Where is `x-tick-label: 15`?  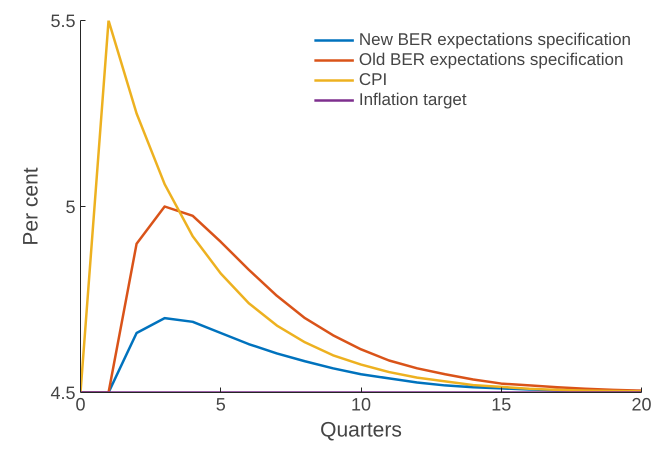
x-tick-label: 15 is located at coordinates (501, 404).